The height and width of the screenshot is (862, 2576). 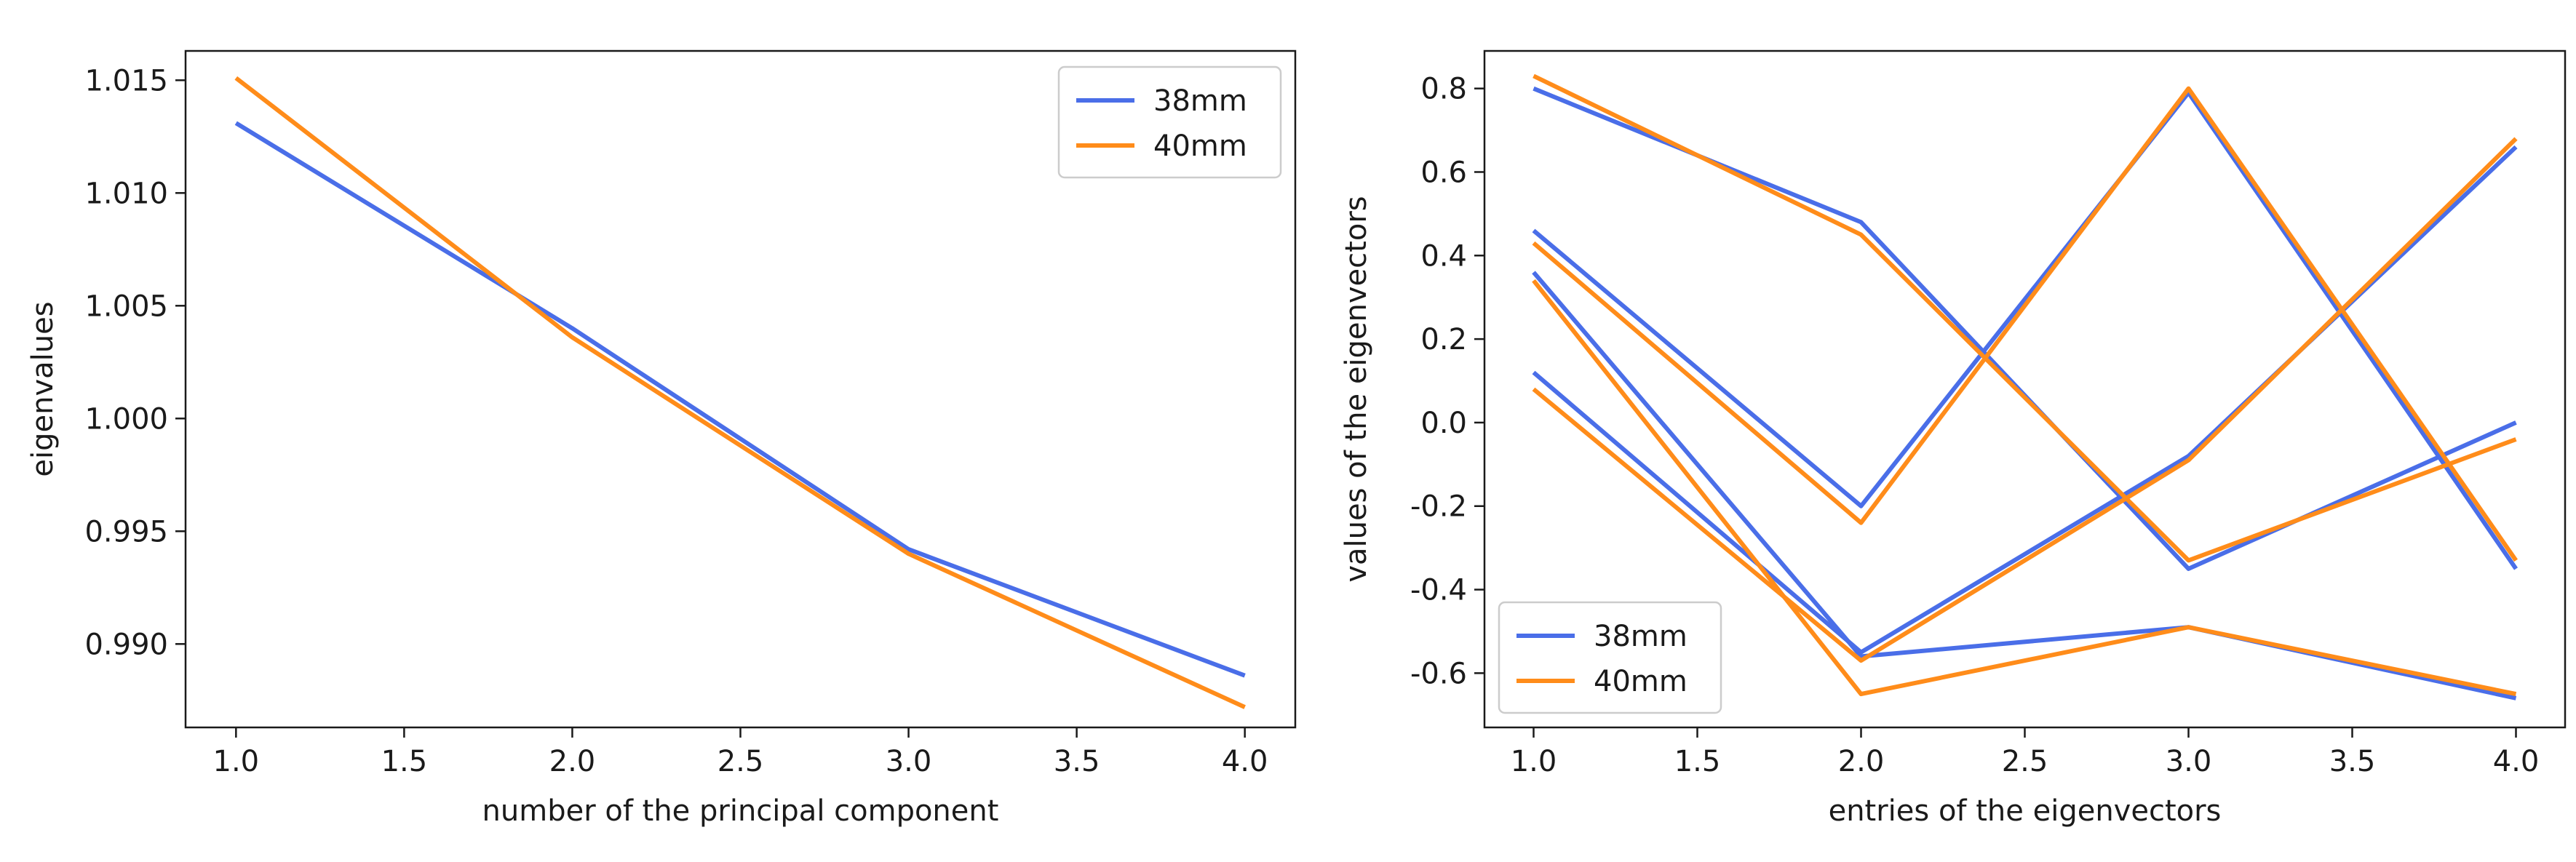 I want to click on right-legend: 38mm 40mm, so click(x=1610, y=657).